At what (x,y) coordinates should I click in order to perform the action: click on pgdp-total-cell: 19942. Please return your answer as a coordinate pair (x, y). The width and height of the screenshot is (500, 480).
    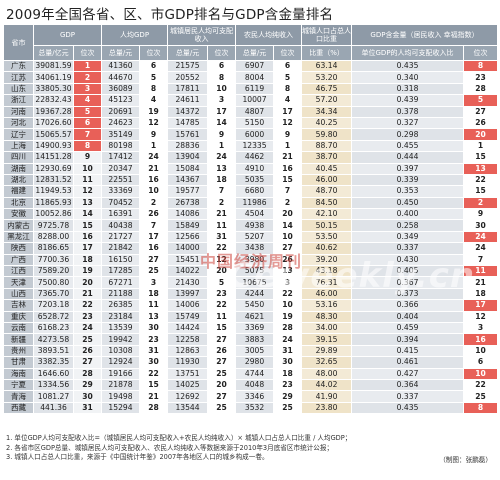
    Looking at the image, I should click on (121, 339).